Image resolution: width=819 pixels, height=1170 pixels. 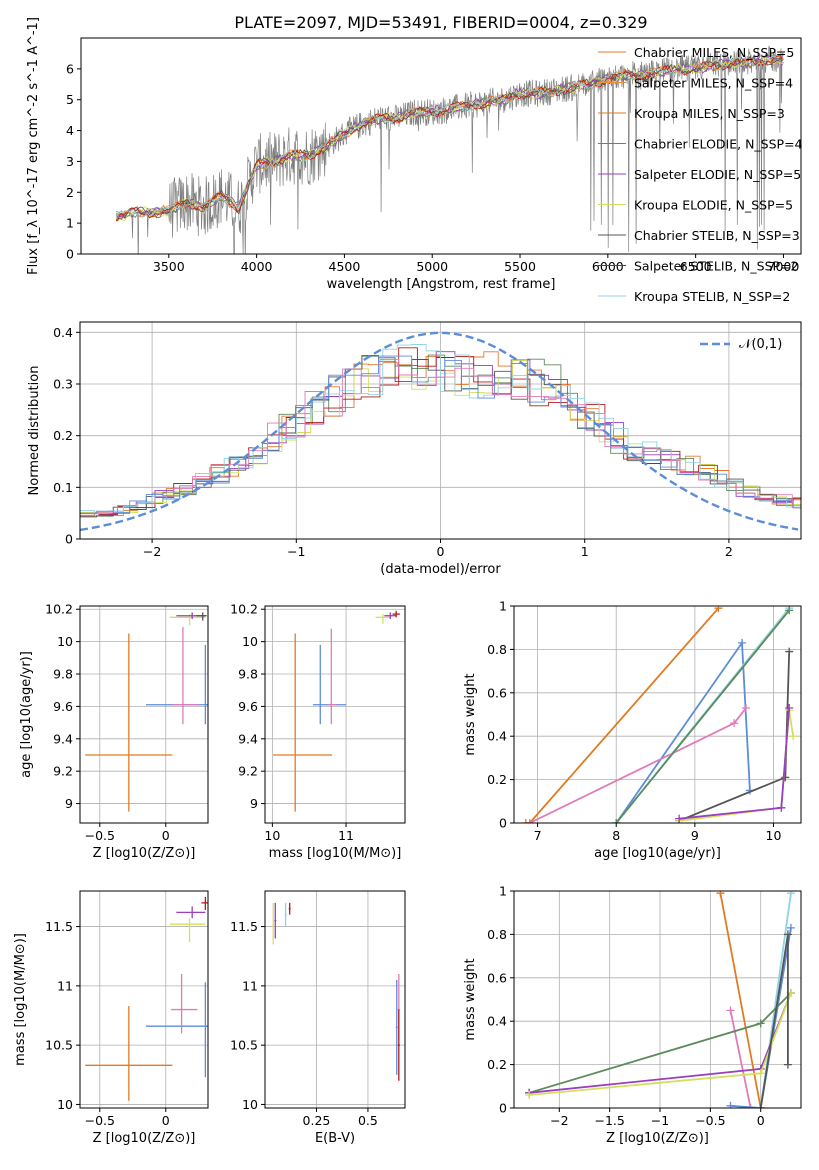 I want to click on legend-label: Kroupa STELIB, N_SSP=2, so click(x=712, y=296).